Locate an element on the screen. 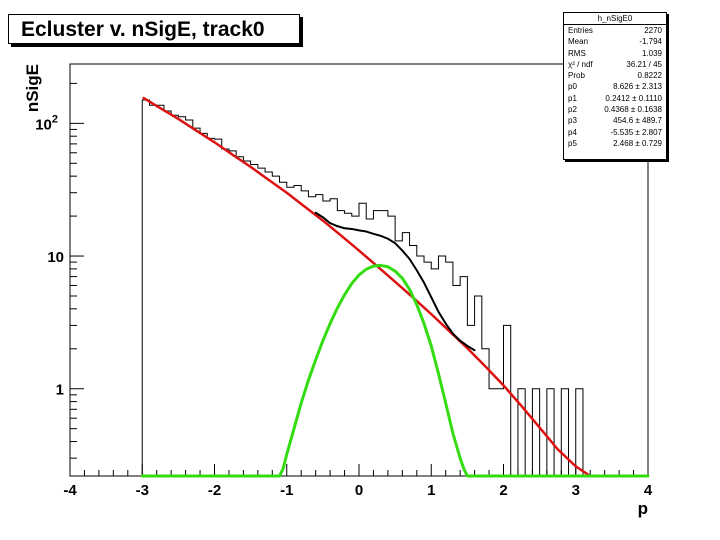 The width and height of the screenshot is (720, 540). total-fit-line is located at coordinates (395, 281).